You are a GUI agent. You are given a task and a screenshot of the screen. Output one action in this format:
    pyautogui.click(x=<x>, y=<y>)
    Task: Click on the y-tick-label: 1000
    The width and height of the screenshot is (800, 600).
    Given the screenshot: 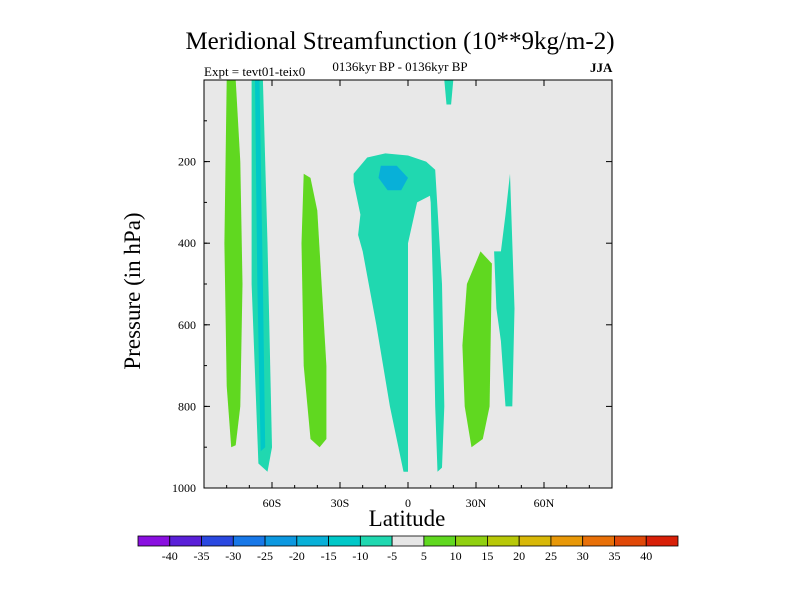 What is the action you would take?
    pyautogui.click(x=184, y=488)
    